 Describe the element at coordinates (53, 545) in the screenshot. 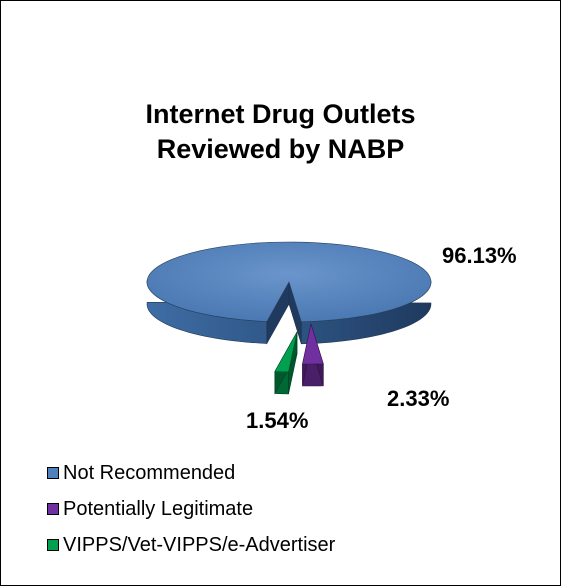

I see `legend-swatch-vipps` at that location.